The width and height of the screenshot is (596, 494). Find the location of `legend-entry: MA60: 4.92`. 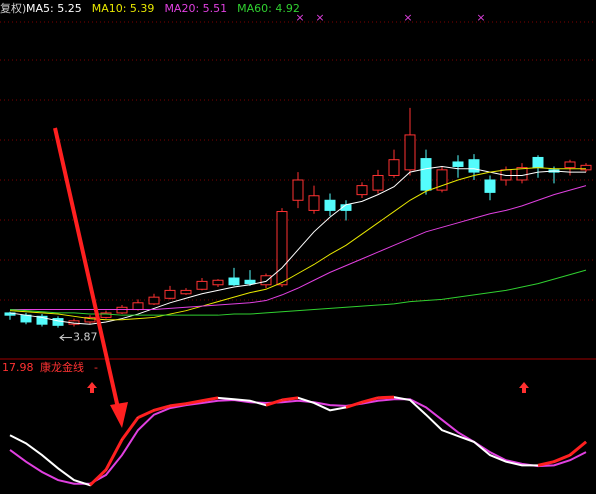

legend-entry: MA60: 4.92 is located at coordinates (268, 8).